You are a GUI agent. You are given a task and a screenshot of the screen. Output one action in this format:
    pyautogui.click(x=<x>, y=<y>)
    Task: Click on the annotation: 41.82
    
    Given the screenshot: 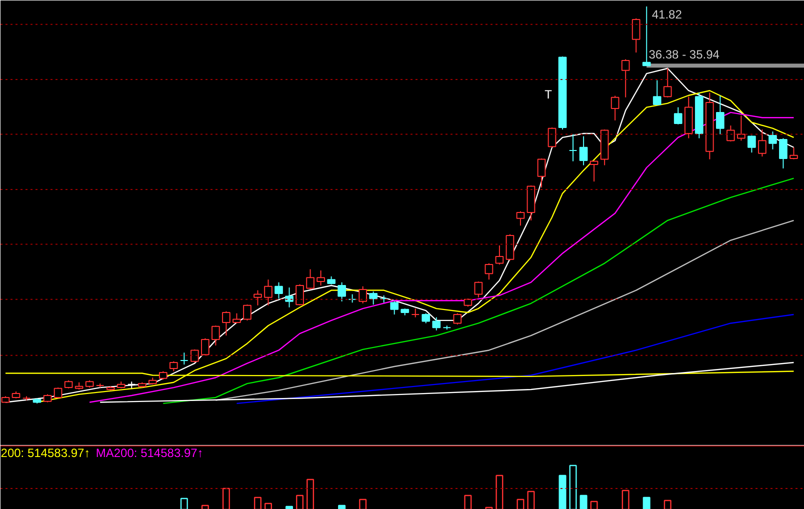 What is the action you would take?
    pyautogui.click(x=667, y=14)
    